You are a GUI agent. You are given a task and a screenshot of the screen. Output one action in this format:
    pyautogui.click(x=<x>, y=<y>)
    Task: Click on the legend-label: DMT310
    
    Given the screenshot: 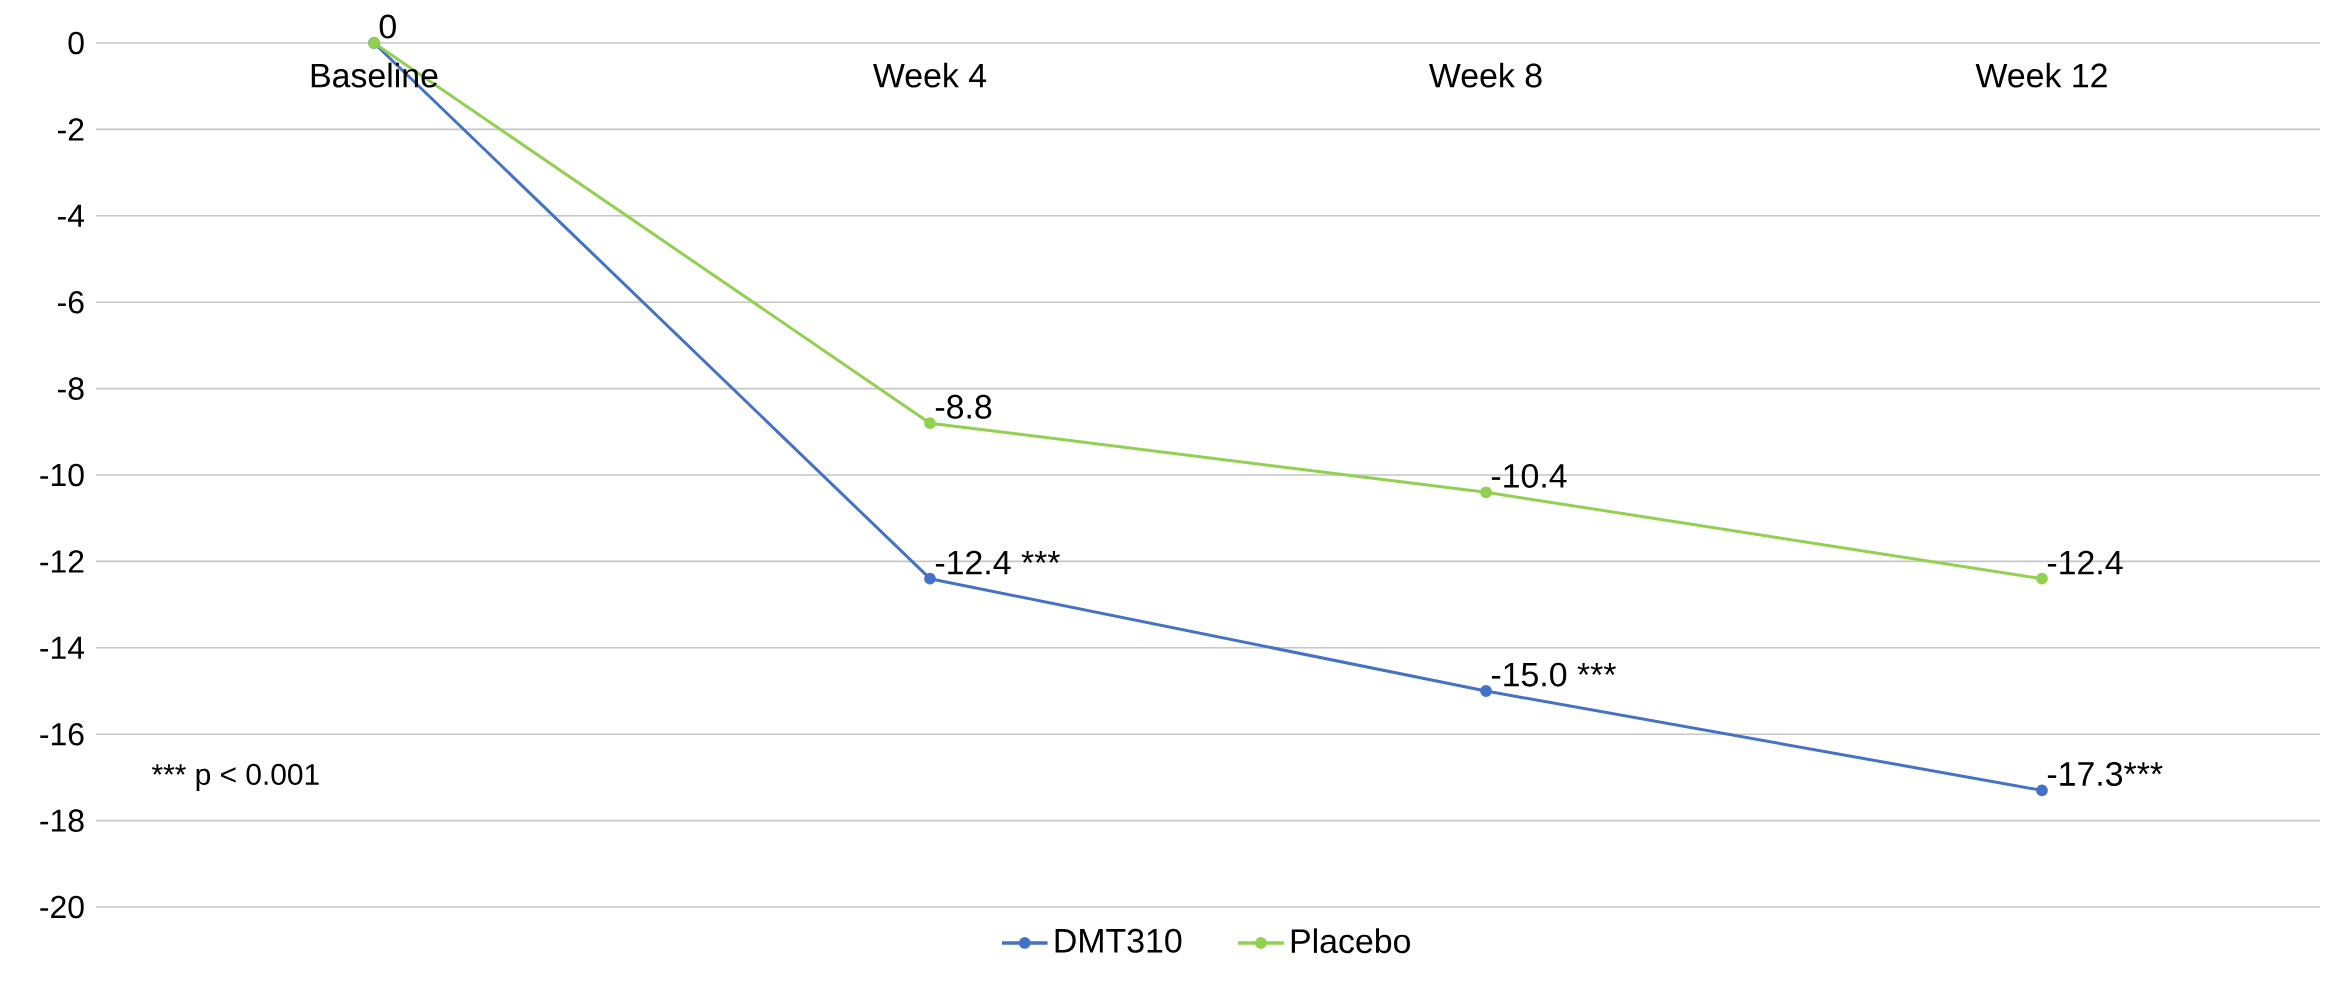 What is the action you would take?
    pyautogui.click(x=1118, y=940)
    